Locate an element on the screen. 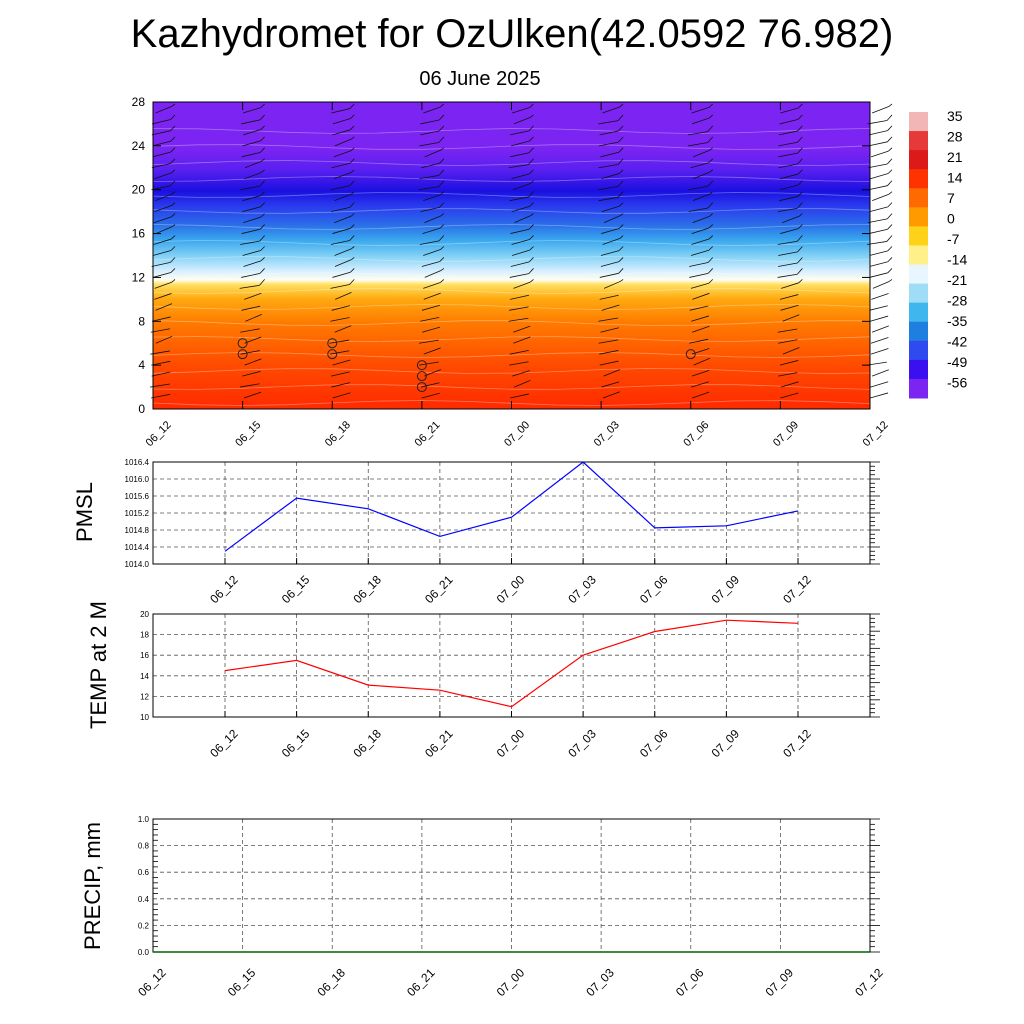 The height and width of the screenshot is (1024, 1024). contour-line is located at coordinates (511, 387).